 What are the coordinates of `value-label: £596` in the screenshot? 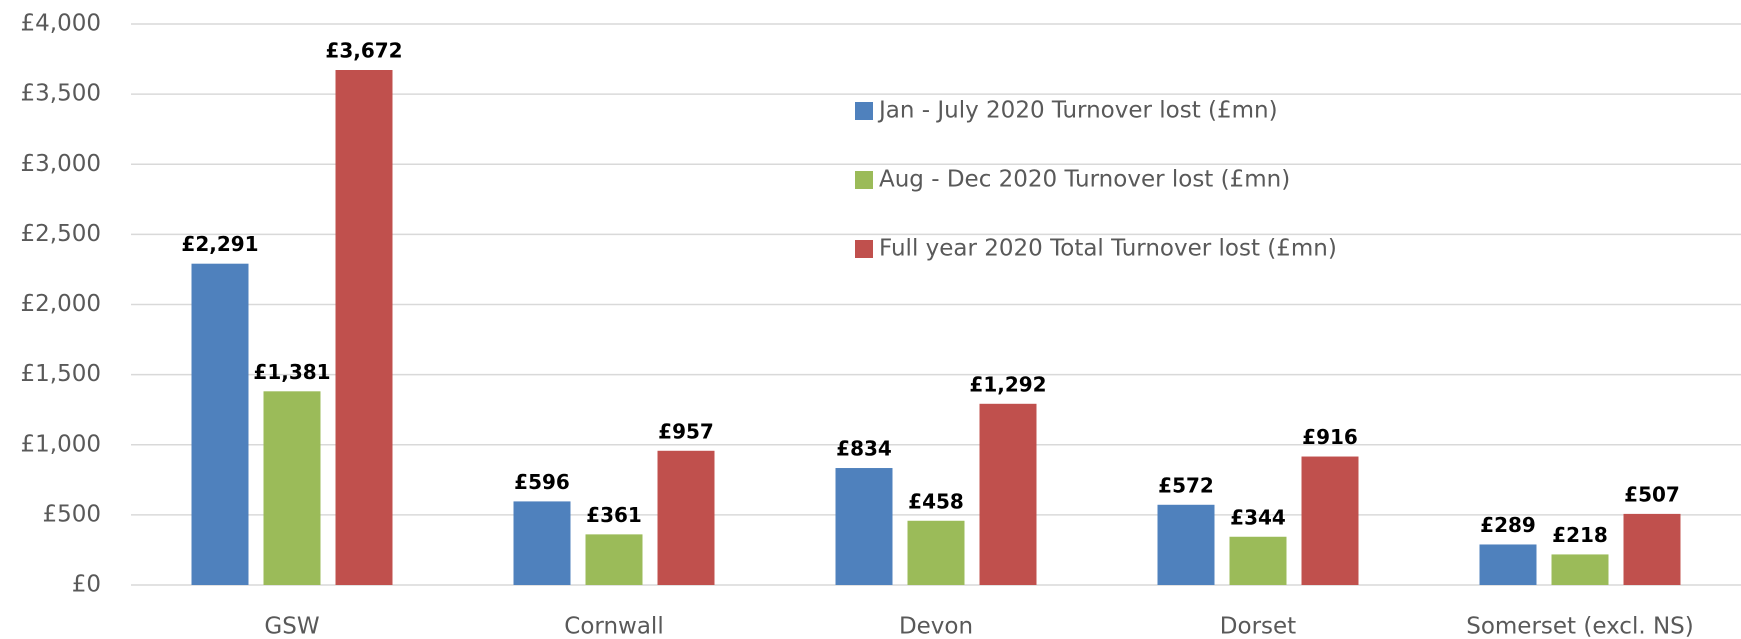 It's located at (542, 482).